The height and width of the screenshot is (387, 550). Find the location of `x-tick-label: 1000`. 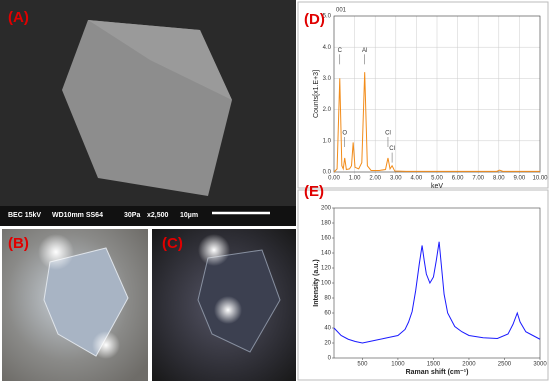

x-tick-label: 1000 is located at coordinates (398, 365).